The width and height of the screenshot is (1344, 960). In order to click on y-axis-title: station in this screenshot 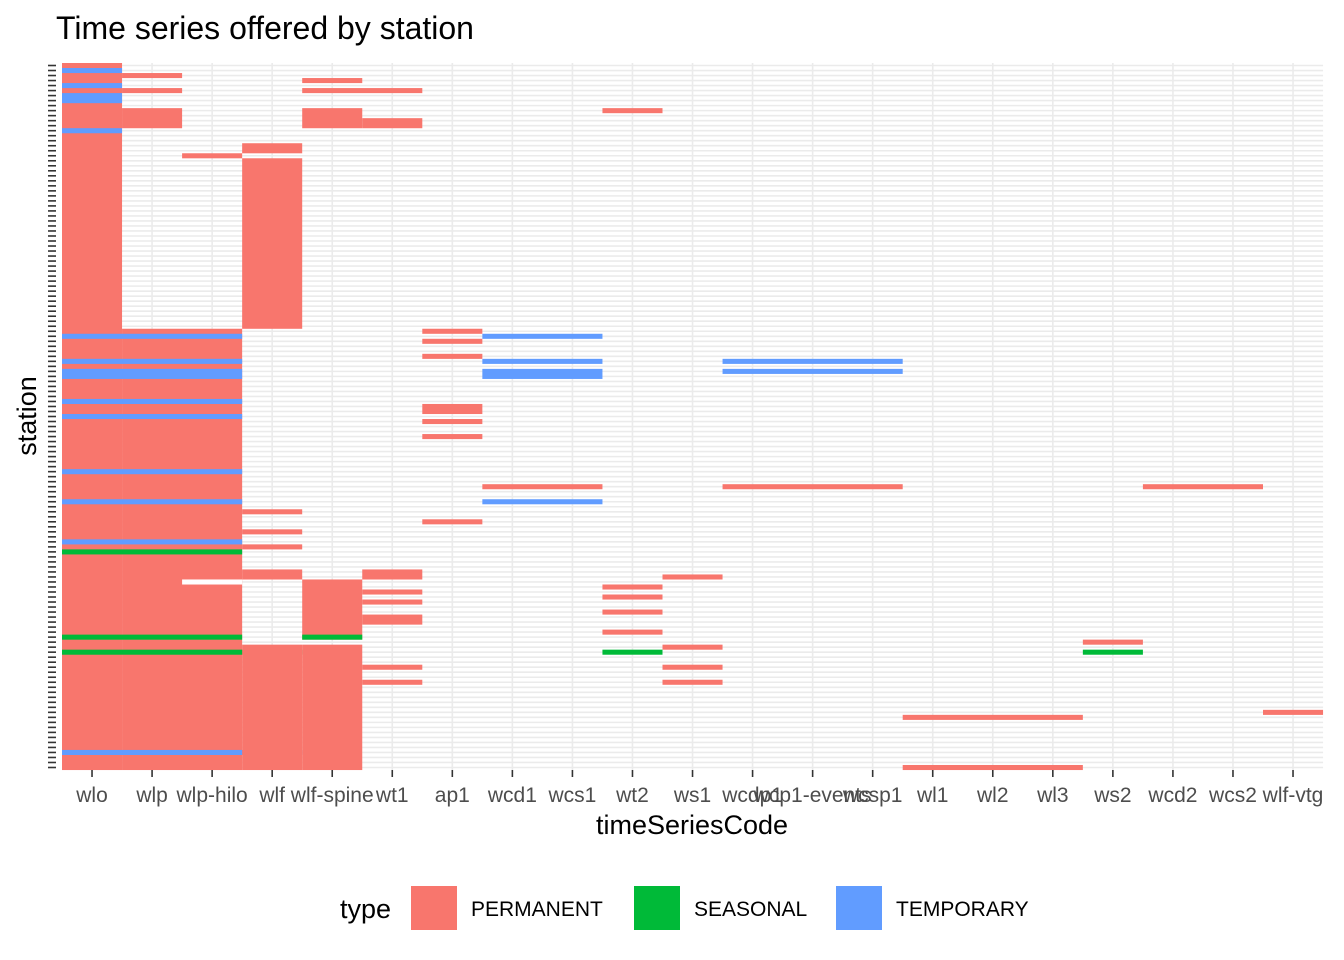, I will do `click(27, 416)`.